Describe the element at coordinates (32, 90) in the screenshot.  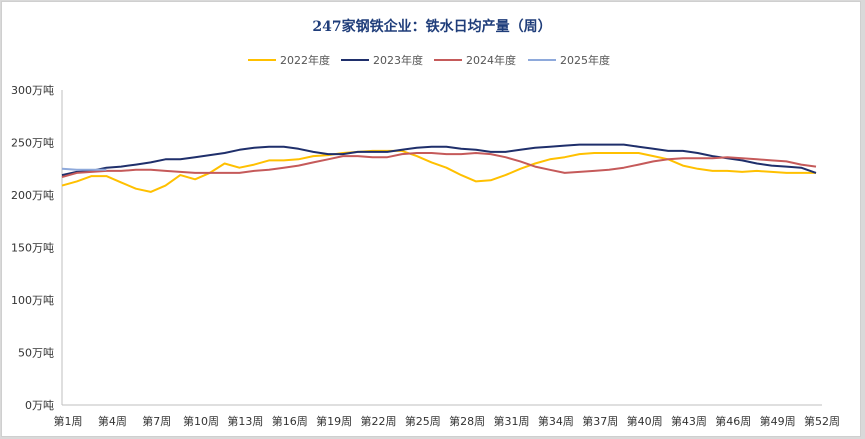
I see `y-tick-label: 300万吨` at that location.